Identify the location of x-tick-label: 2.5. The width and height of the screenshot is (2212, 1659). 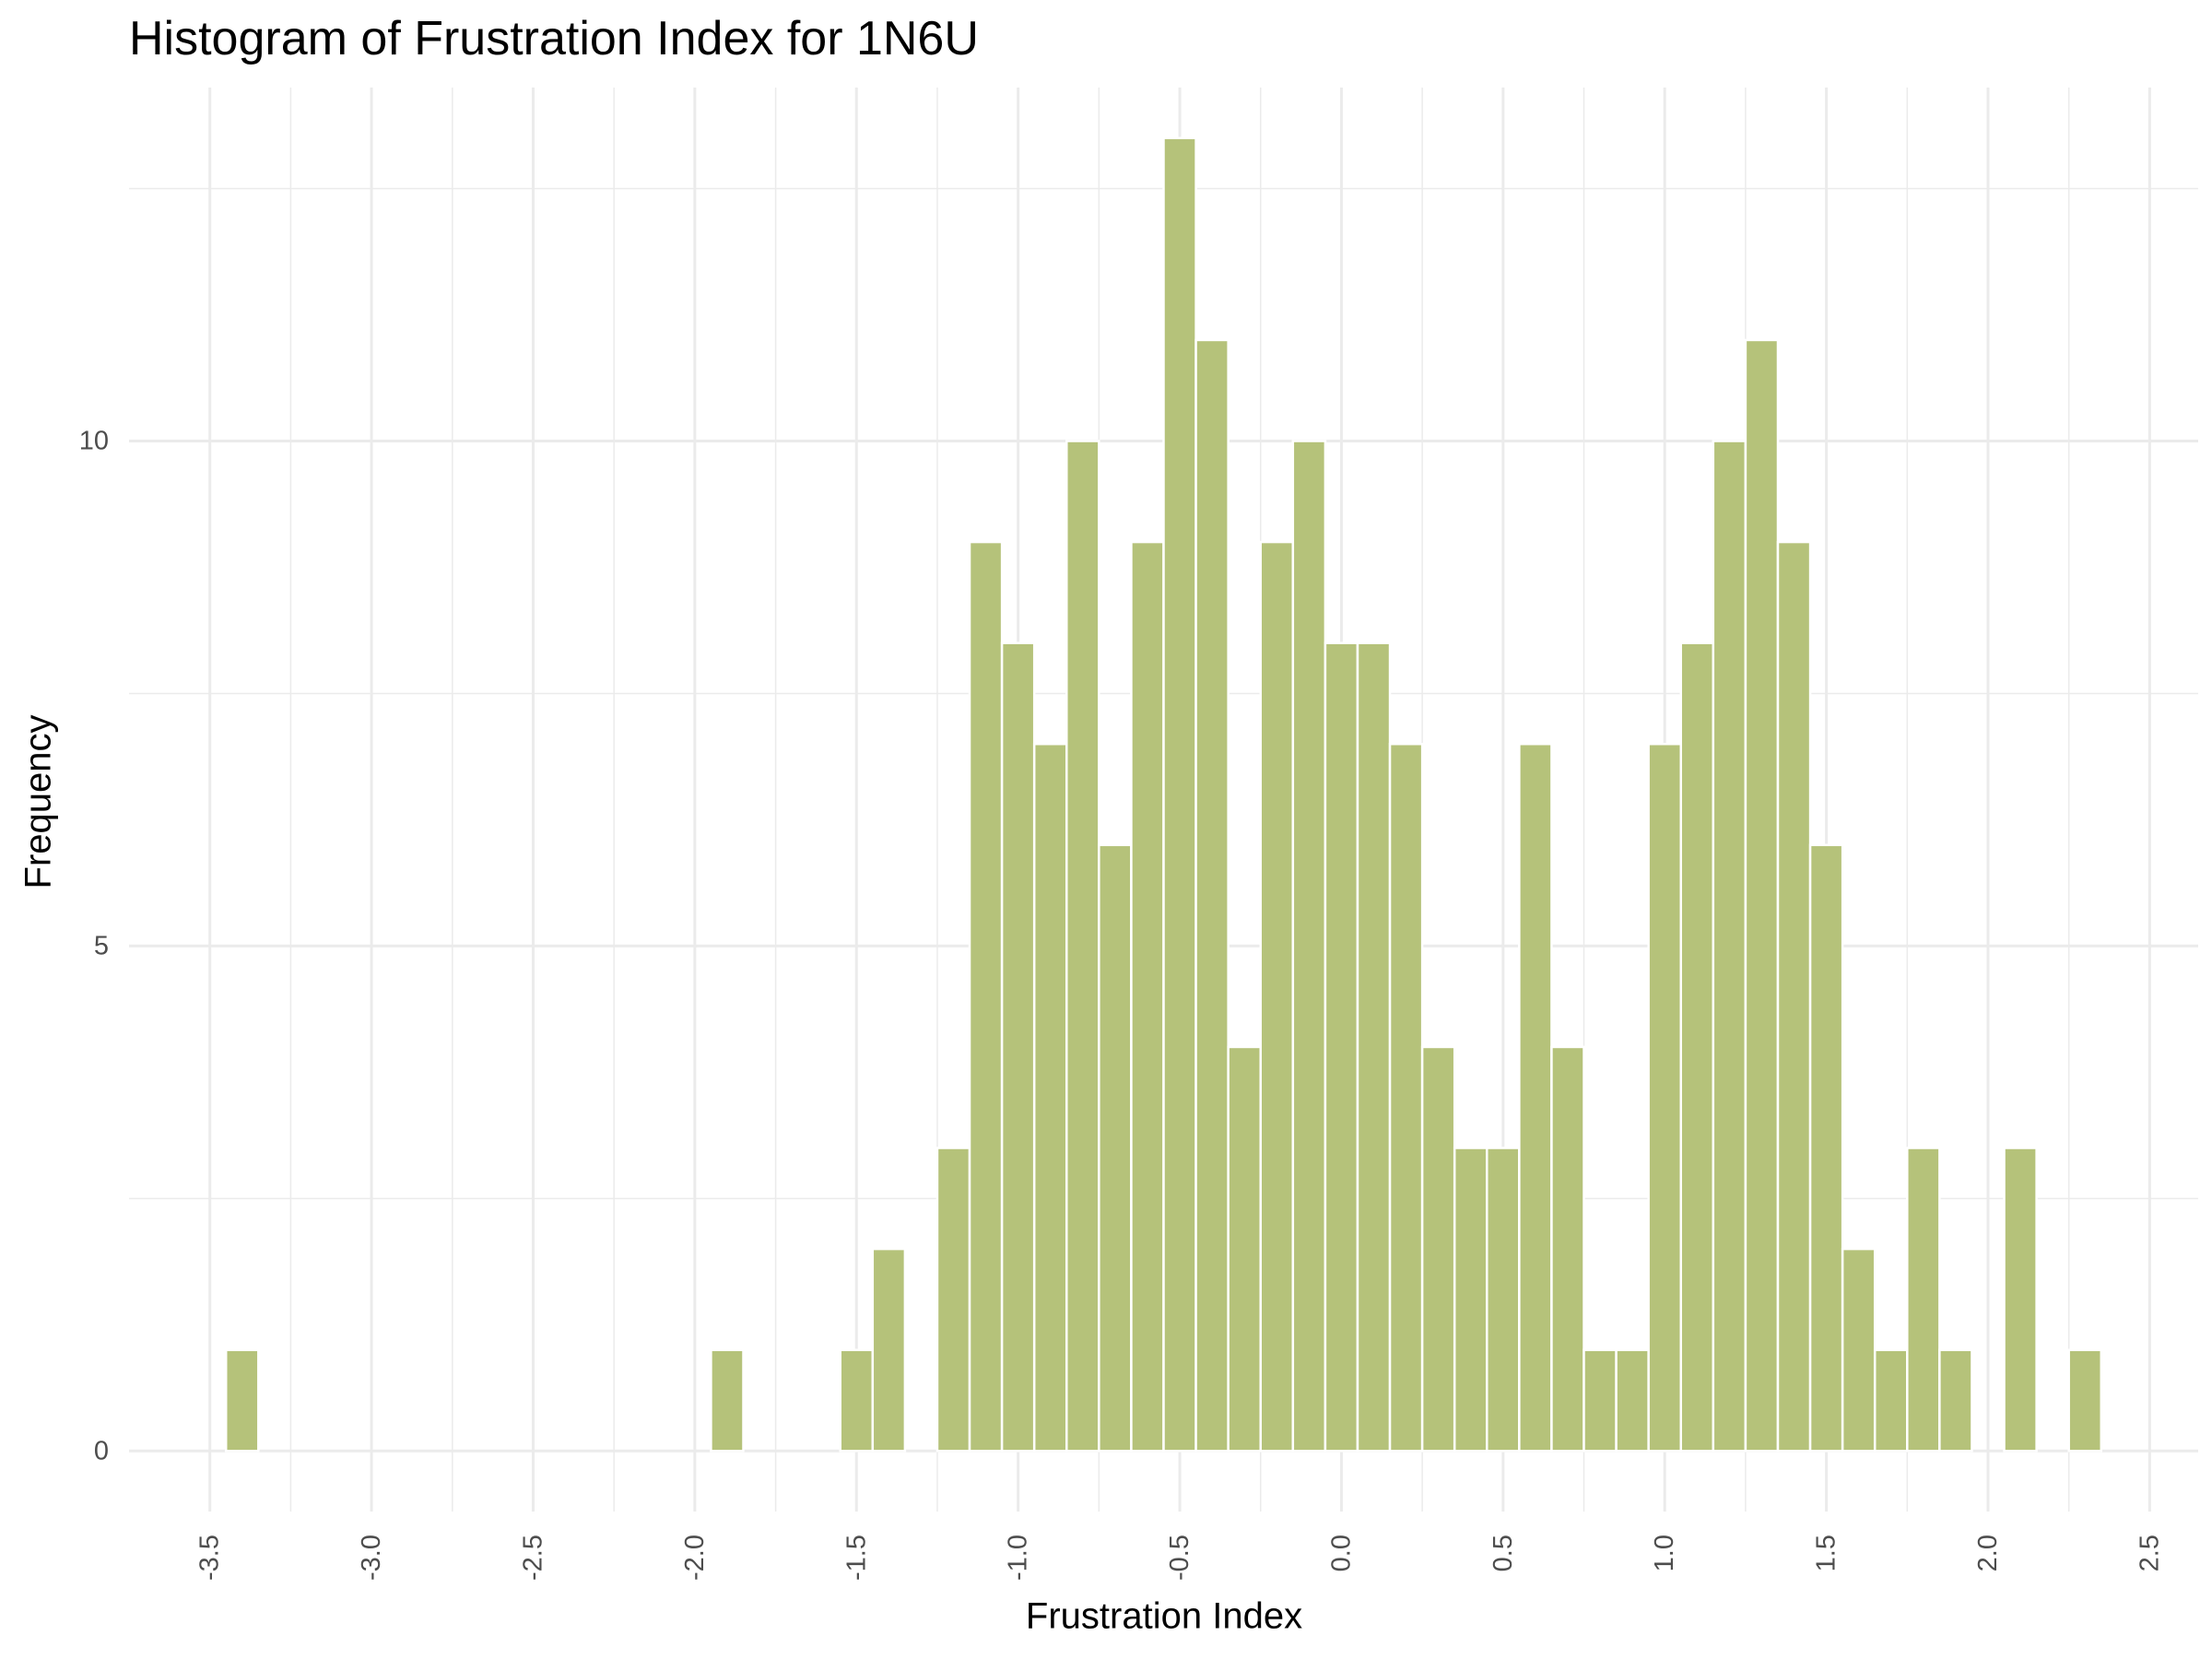
(2149, 1553).